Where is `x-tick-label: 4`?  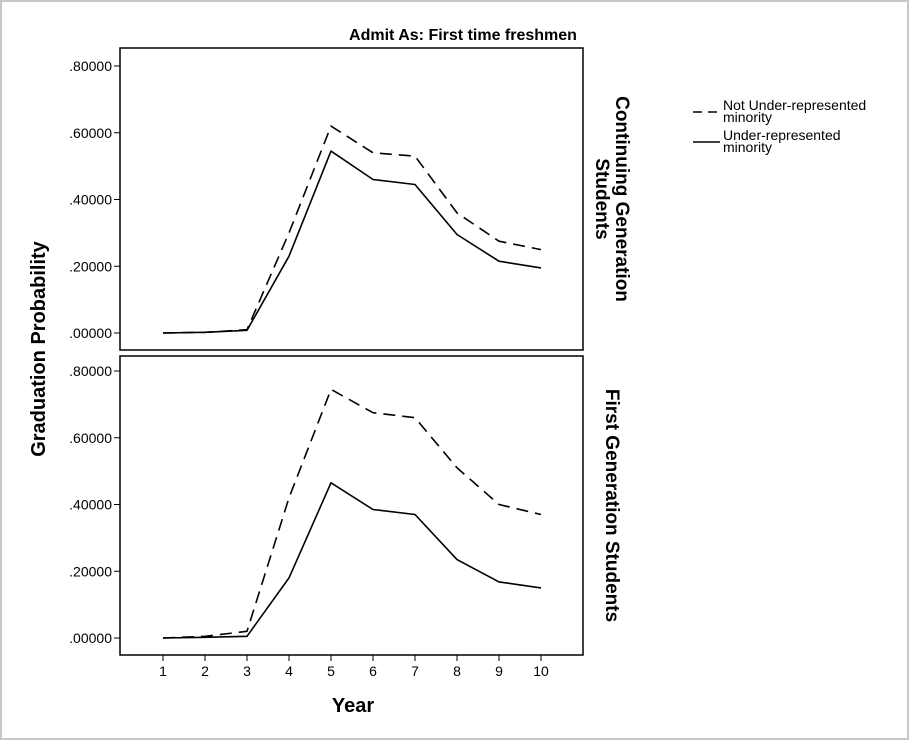
x-tick-label: 4 is located at coordinates (289, 671).